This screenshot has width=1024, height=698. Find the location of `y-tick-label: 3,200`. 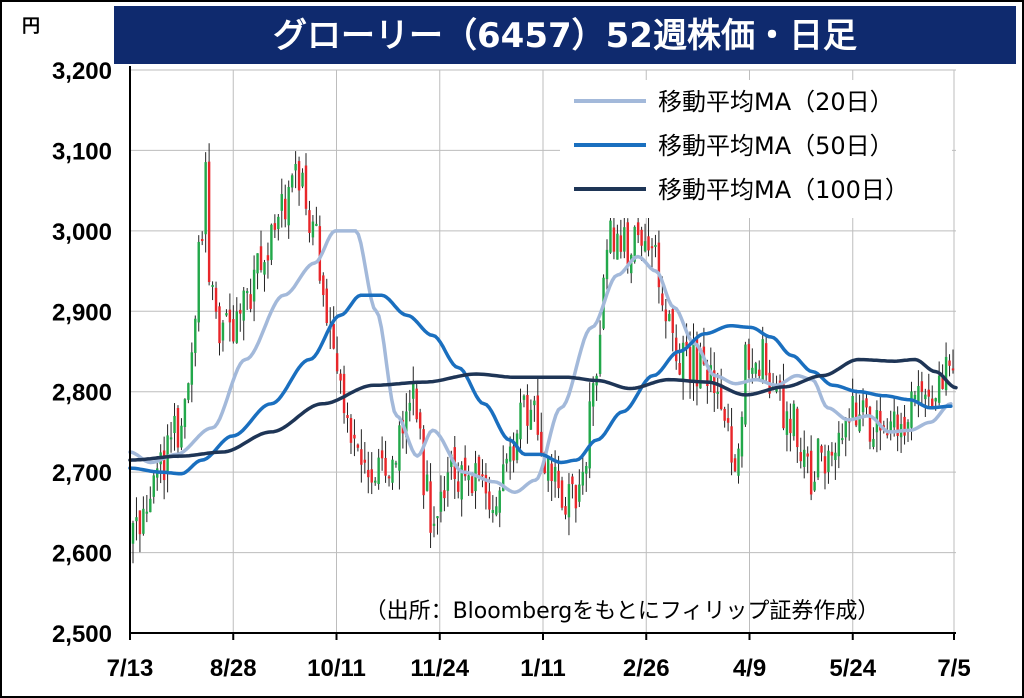

y-tick-label: 3,200 is located at coordinates (82, 71).